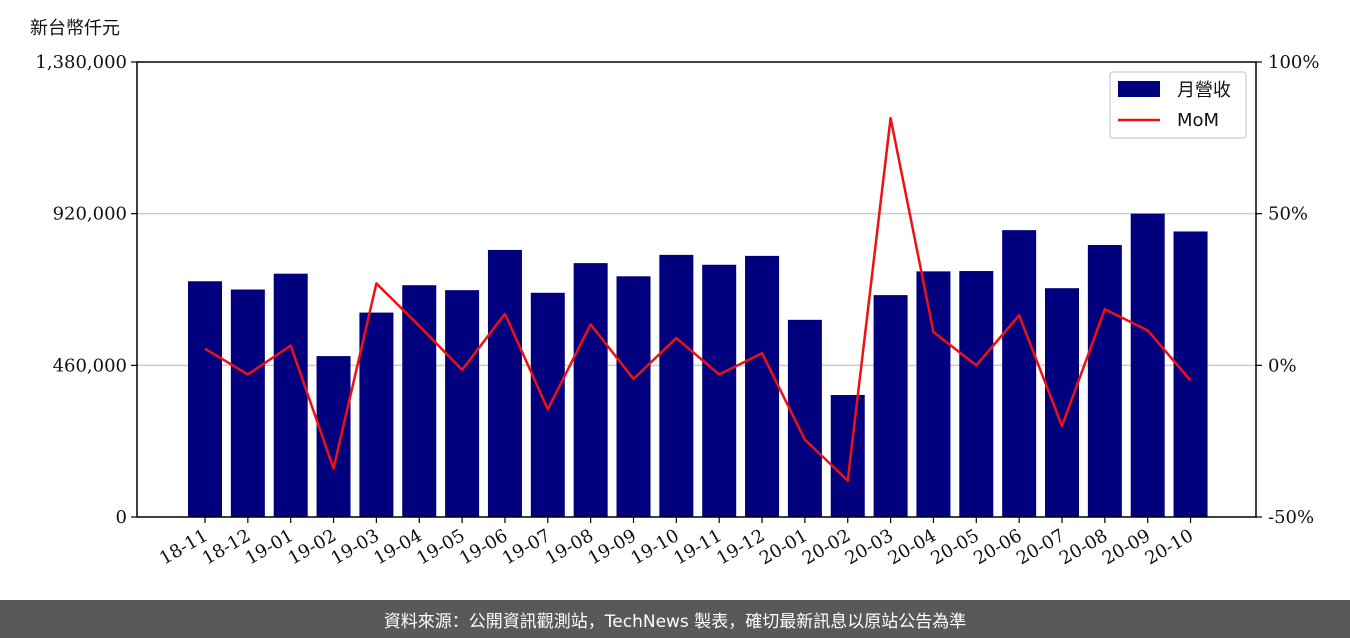  What do you see at coordinates (1282, 365) in the screenshot?
I see `y-right-tick-label: 0%` at bounding box center [1282, 365].